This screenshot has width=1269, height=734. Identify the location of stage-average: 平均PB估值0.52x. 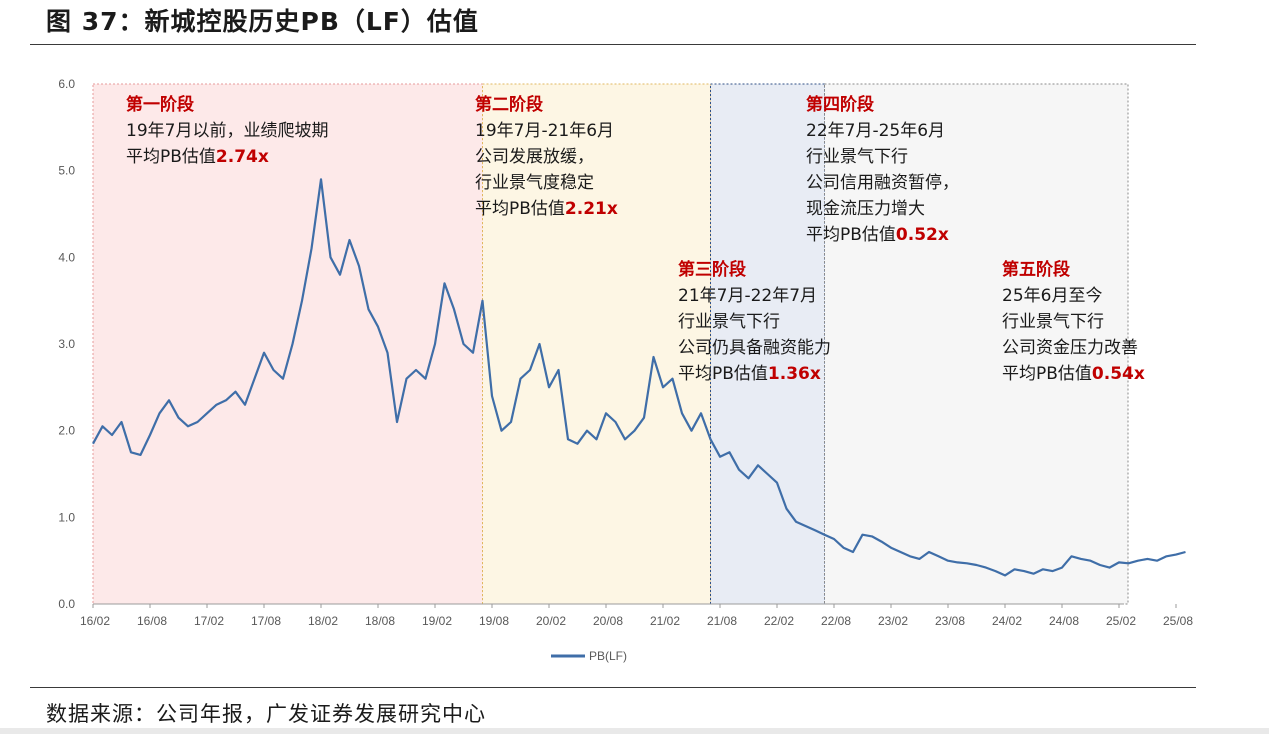
(877, 235).